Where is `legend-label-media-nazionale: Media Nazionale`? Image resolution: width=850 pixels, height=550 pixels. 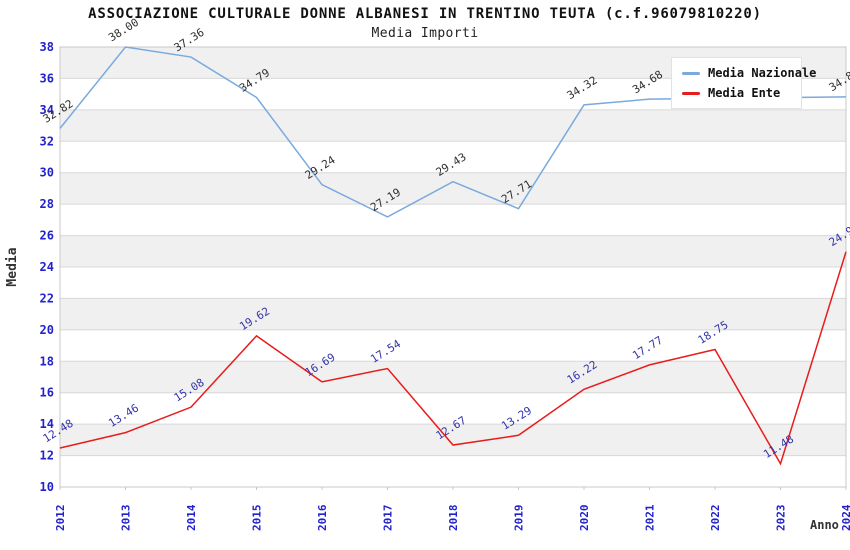 legend-label-media-nazionale: Media Nazionale is located at coordinates (762, 73).